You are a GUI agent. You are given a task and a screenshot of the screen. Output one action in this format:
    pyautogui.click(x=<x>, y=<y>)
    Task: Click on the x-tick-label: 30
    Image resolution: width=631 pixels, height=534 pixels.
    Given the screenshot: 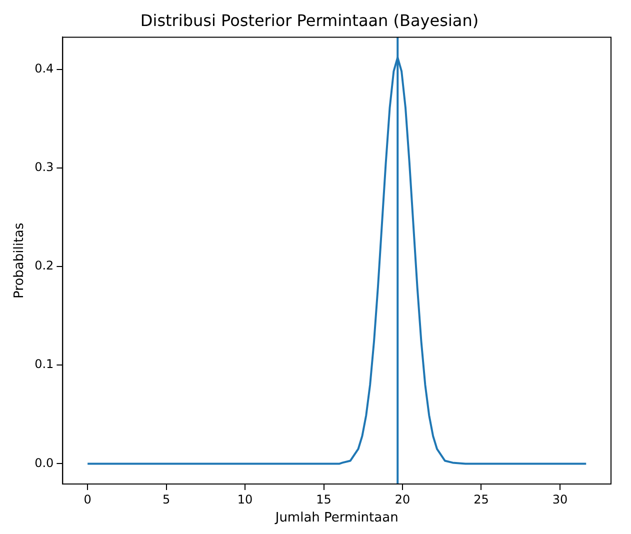 What is the action you would take?
    pyautogui.click(x=560, y=499)
    